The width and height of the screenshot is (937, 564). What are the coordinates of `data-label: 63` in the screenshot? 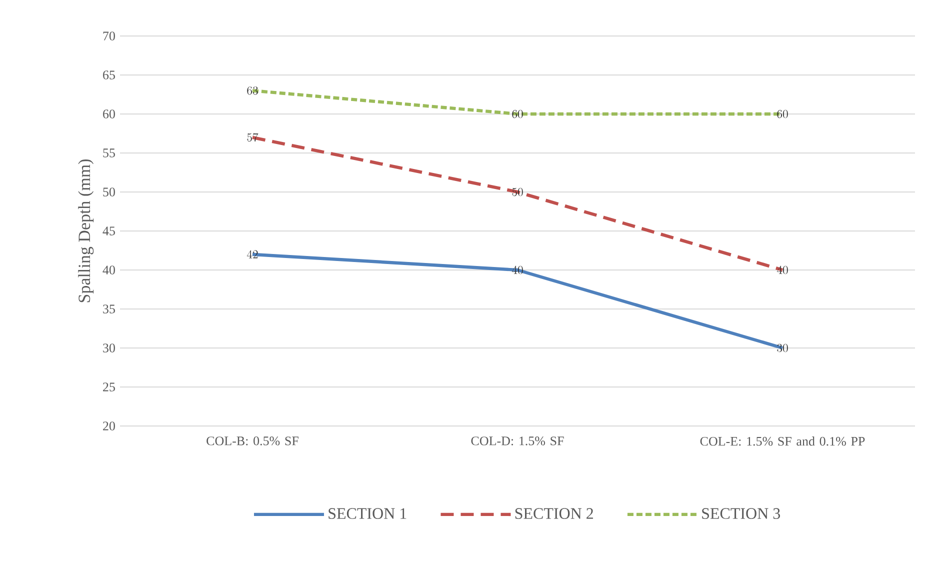 It's located at (252, 90).